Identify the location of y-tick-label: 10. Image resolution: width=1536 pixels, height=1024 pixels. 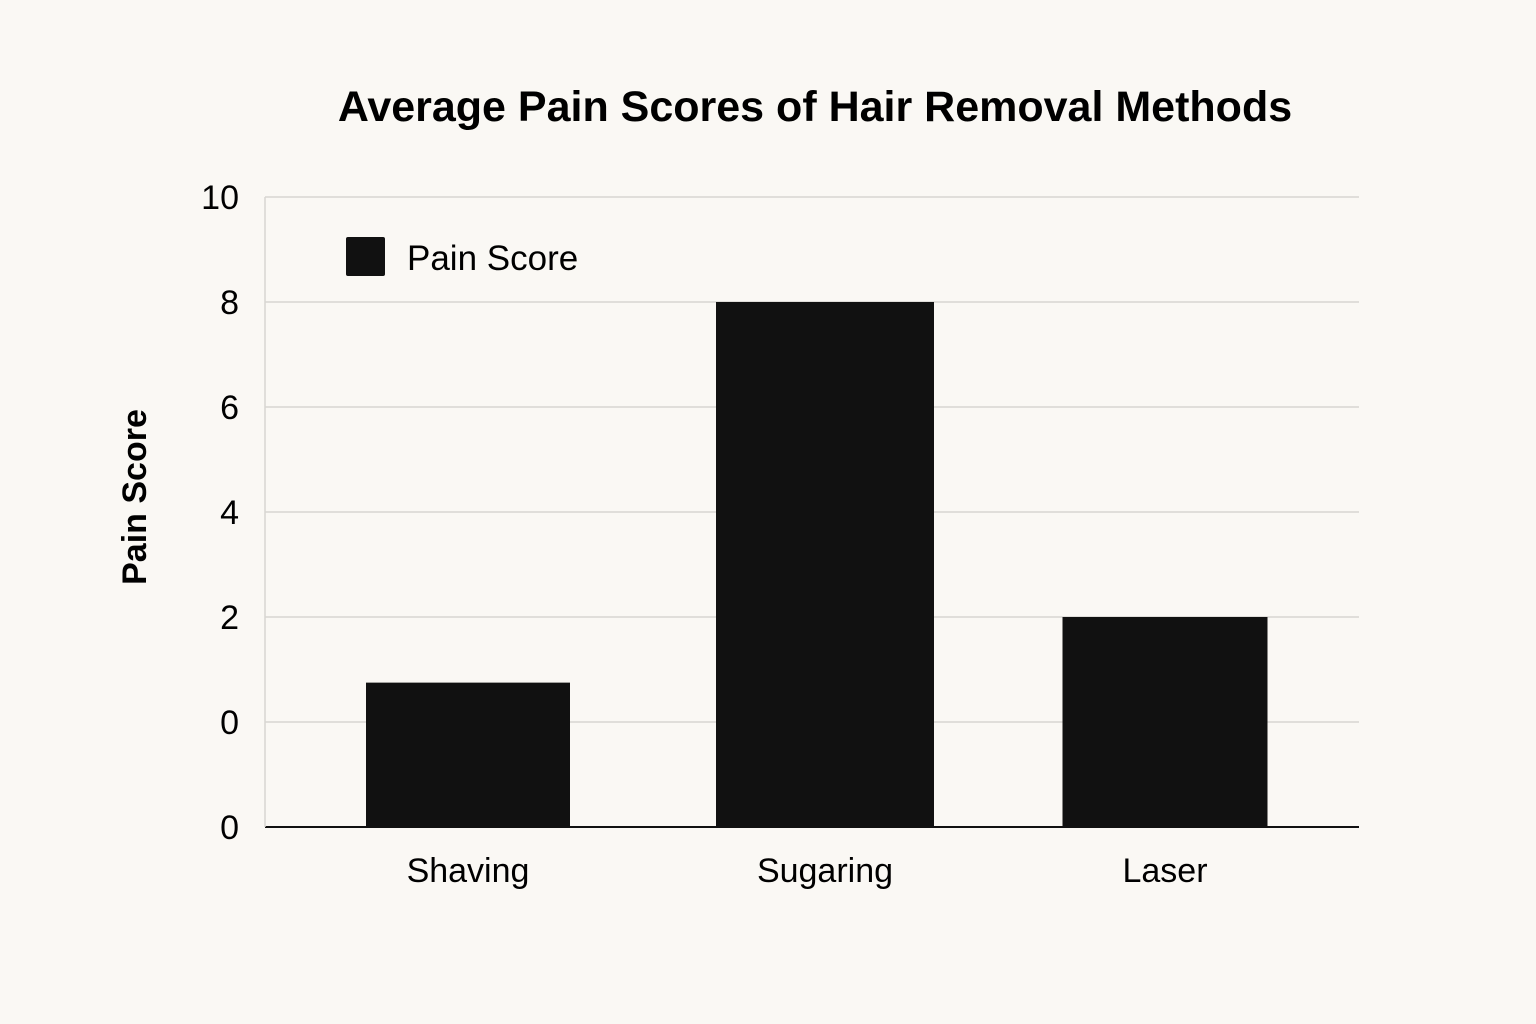
(220, 198).